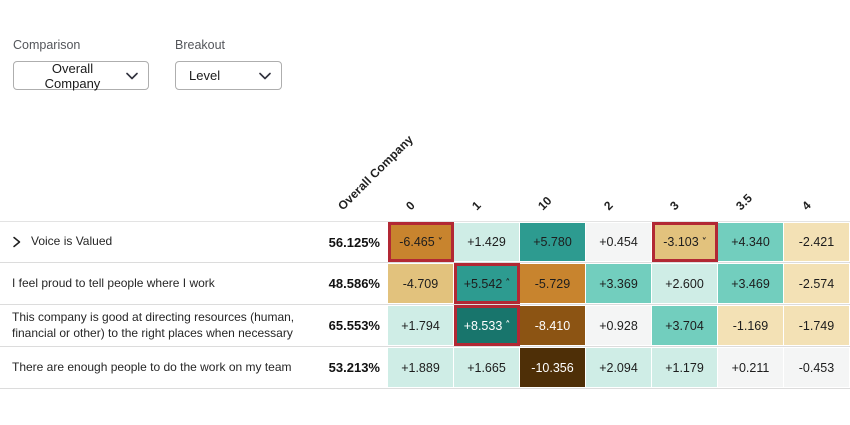 The width and height of the screenshot is (850, 425). I want to click on heatmap-cell: +8.533 ˄, so click(487, 325).